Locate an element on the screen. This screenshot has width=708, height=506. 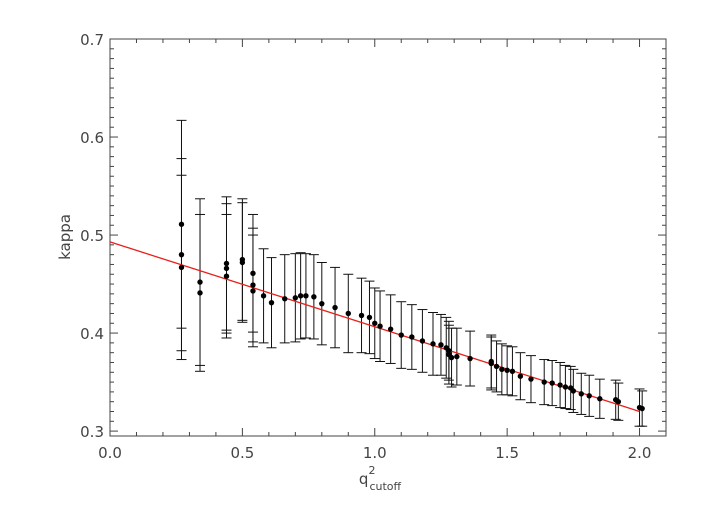
y-axis-label: kappa is located at coordinates (65, 237).